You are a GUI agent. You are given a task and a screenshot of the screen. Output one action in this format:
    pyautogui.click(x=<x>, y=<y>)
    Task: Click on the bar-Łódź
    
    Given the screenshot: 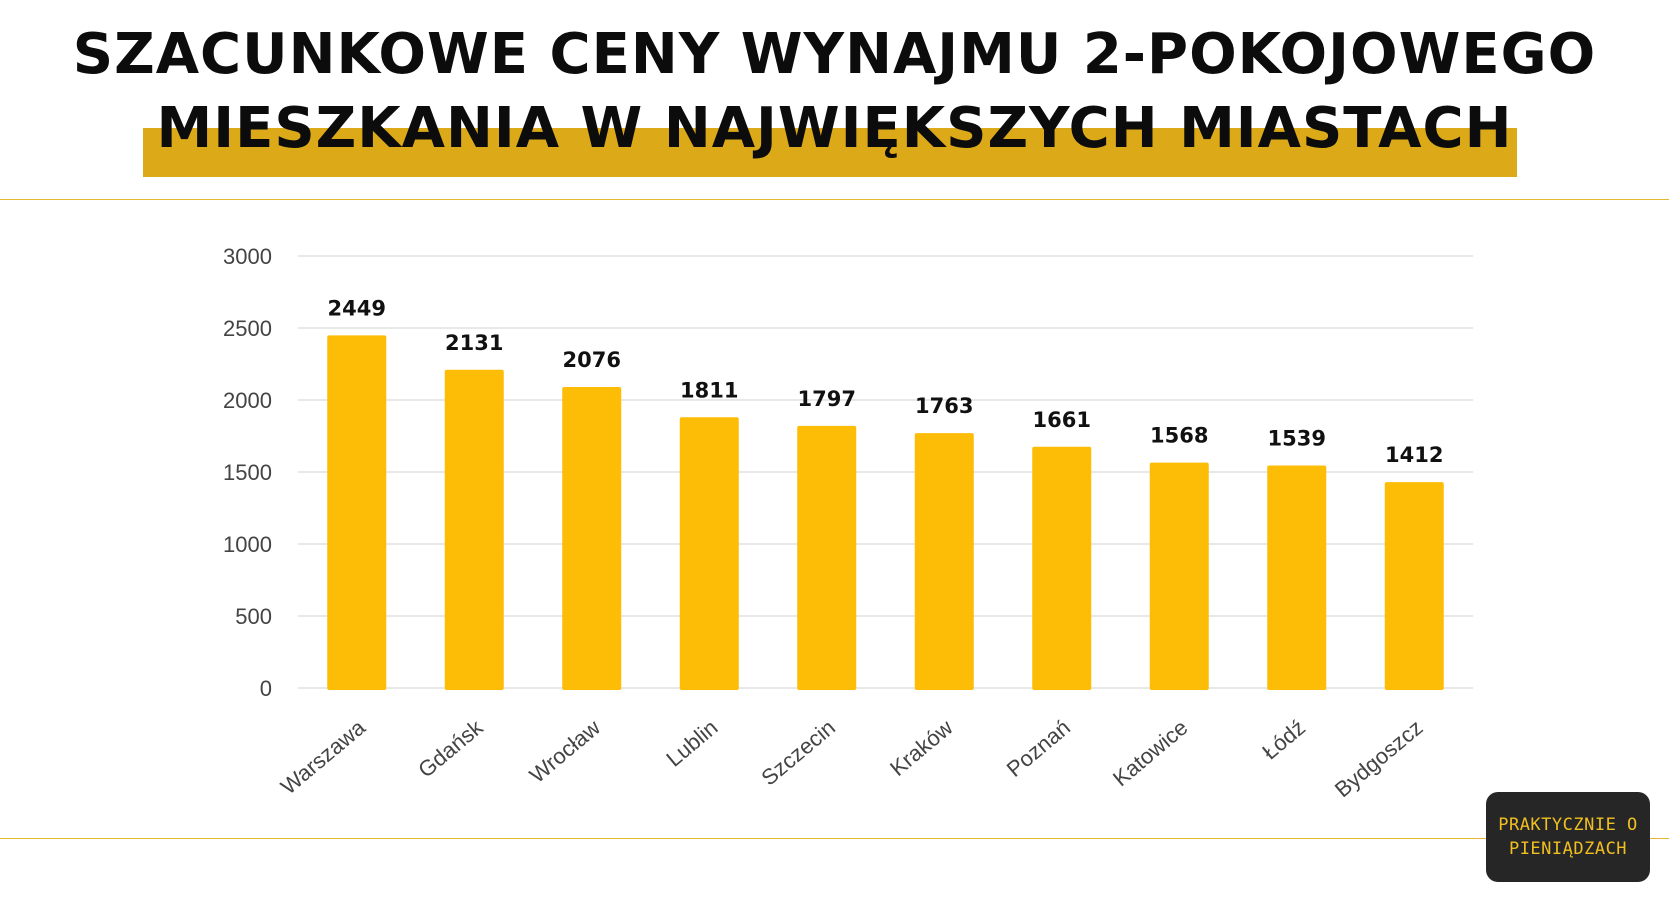 What is the action you would take?
    pyautogui.click(x=1297, y=577)
    